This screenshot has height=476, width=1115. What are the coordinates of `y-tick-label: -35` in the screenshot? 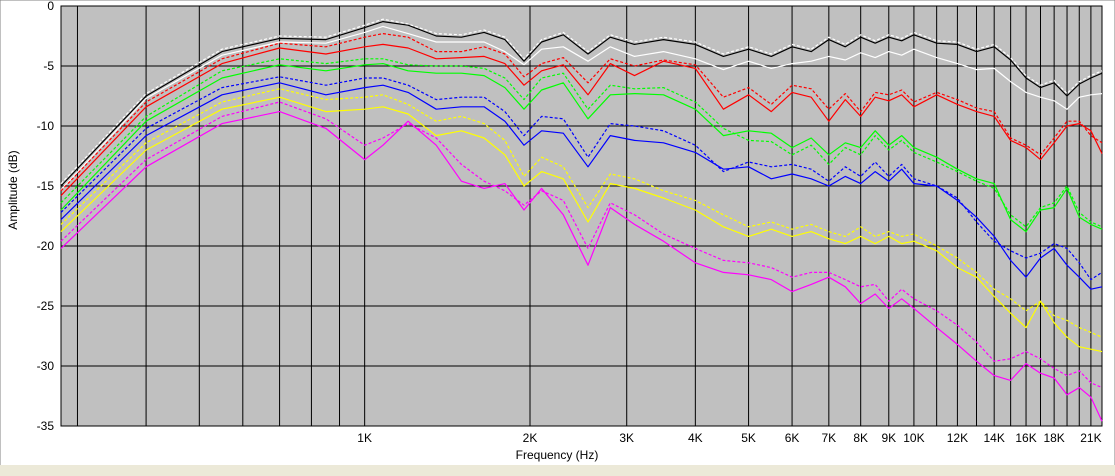 It's located at (46, 426).